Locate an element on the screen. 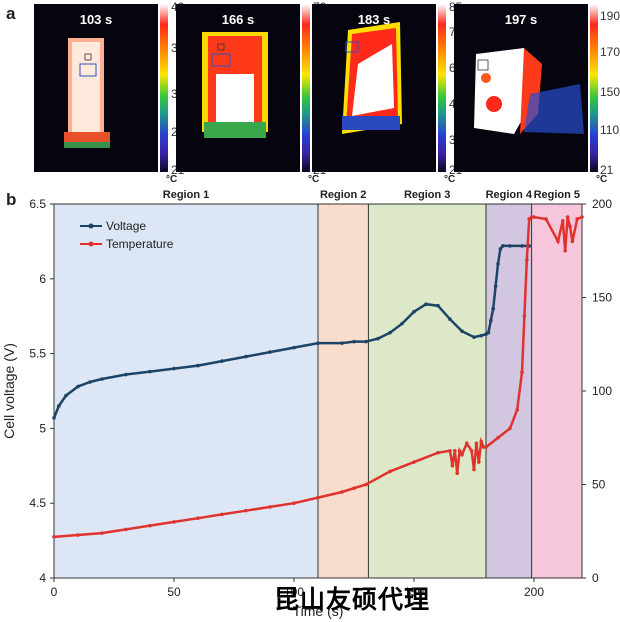 This screenshot has height=622, width=620. thermal-time: 183 s is located at coordinates (374, 19).